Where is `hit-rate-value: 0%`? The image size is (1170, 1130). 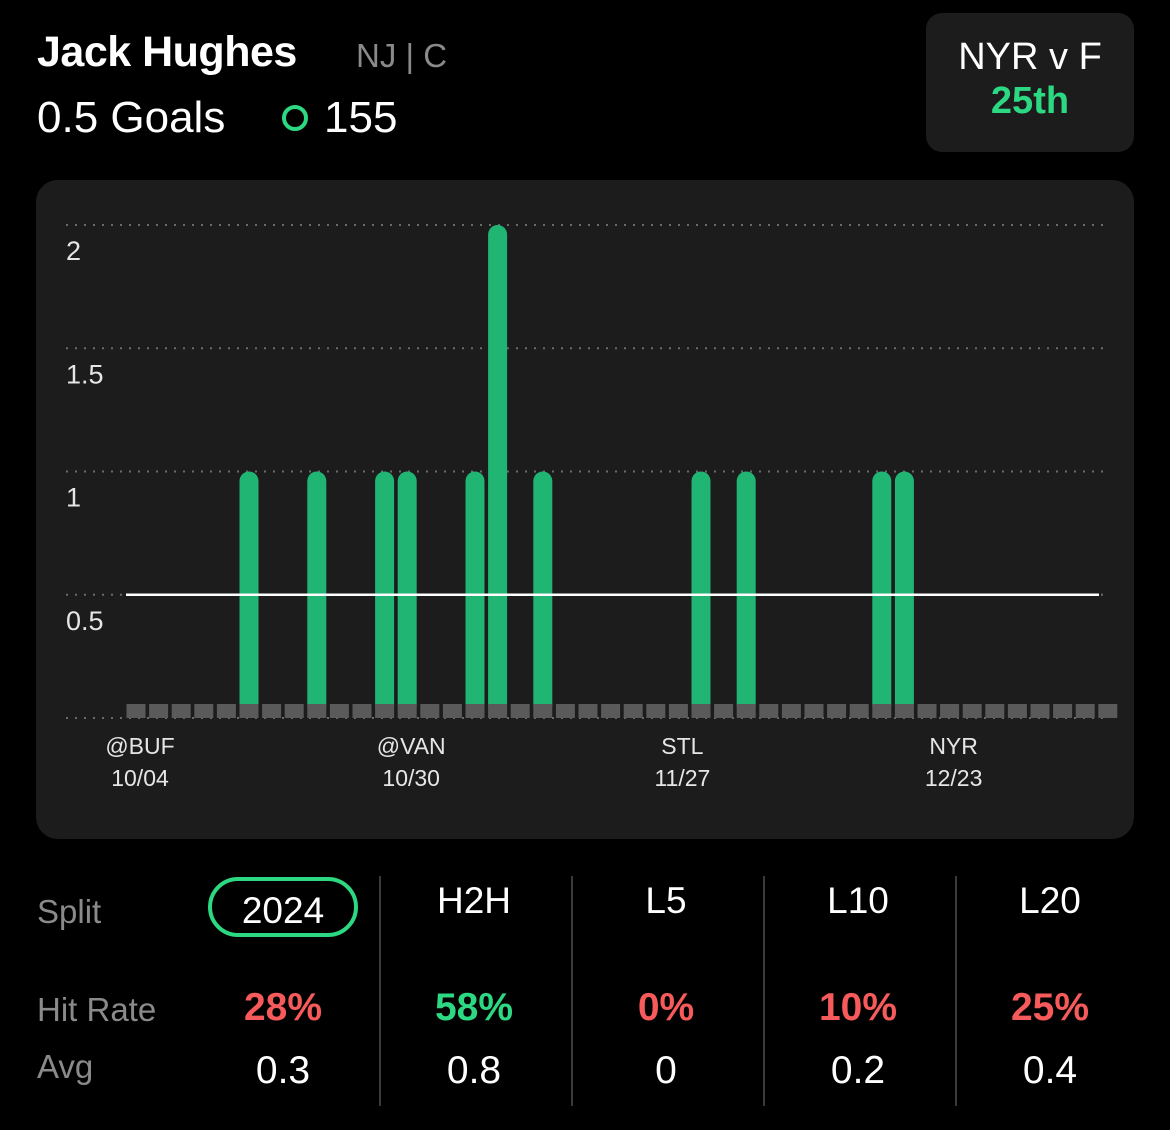 hit-rate-value: 0% is located at coordinates (666, 1007).